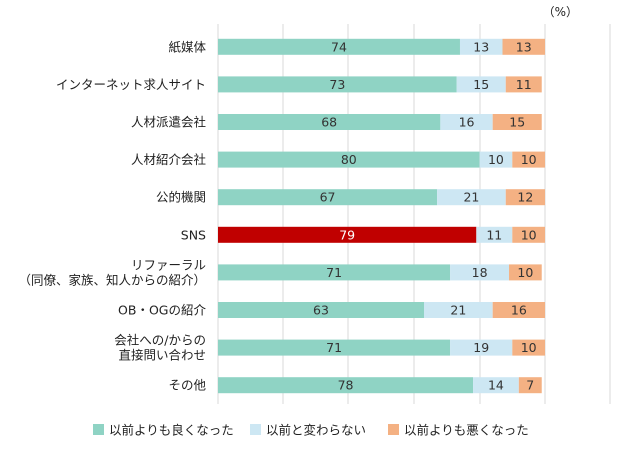  I want to click on value-label-2-1: 16, so click(467, 122).